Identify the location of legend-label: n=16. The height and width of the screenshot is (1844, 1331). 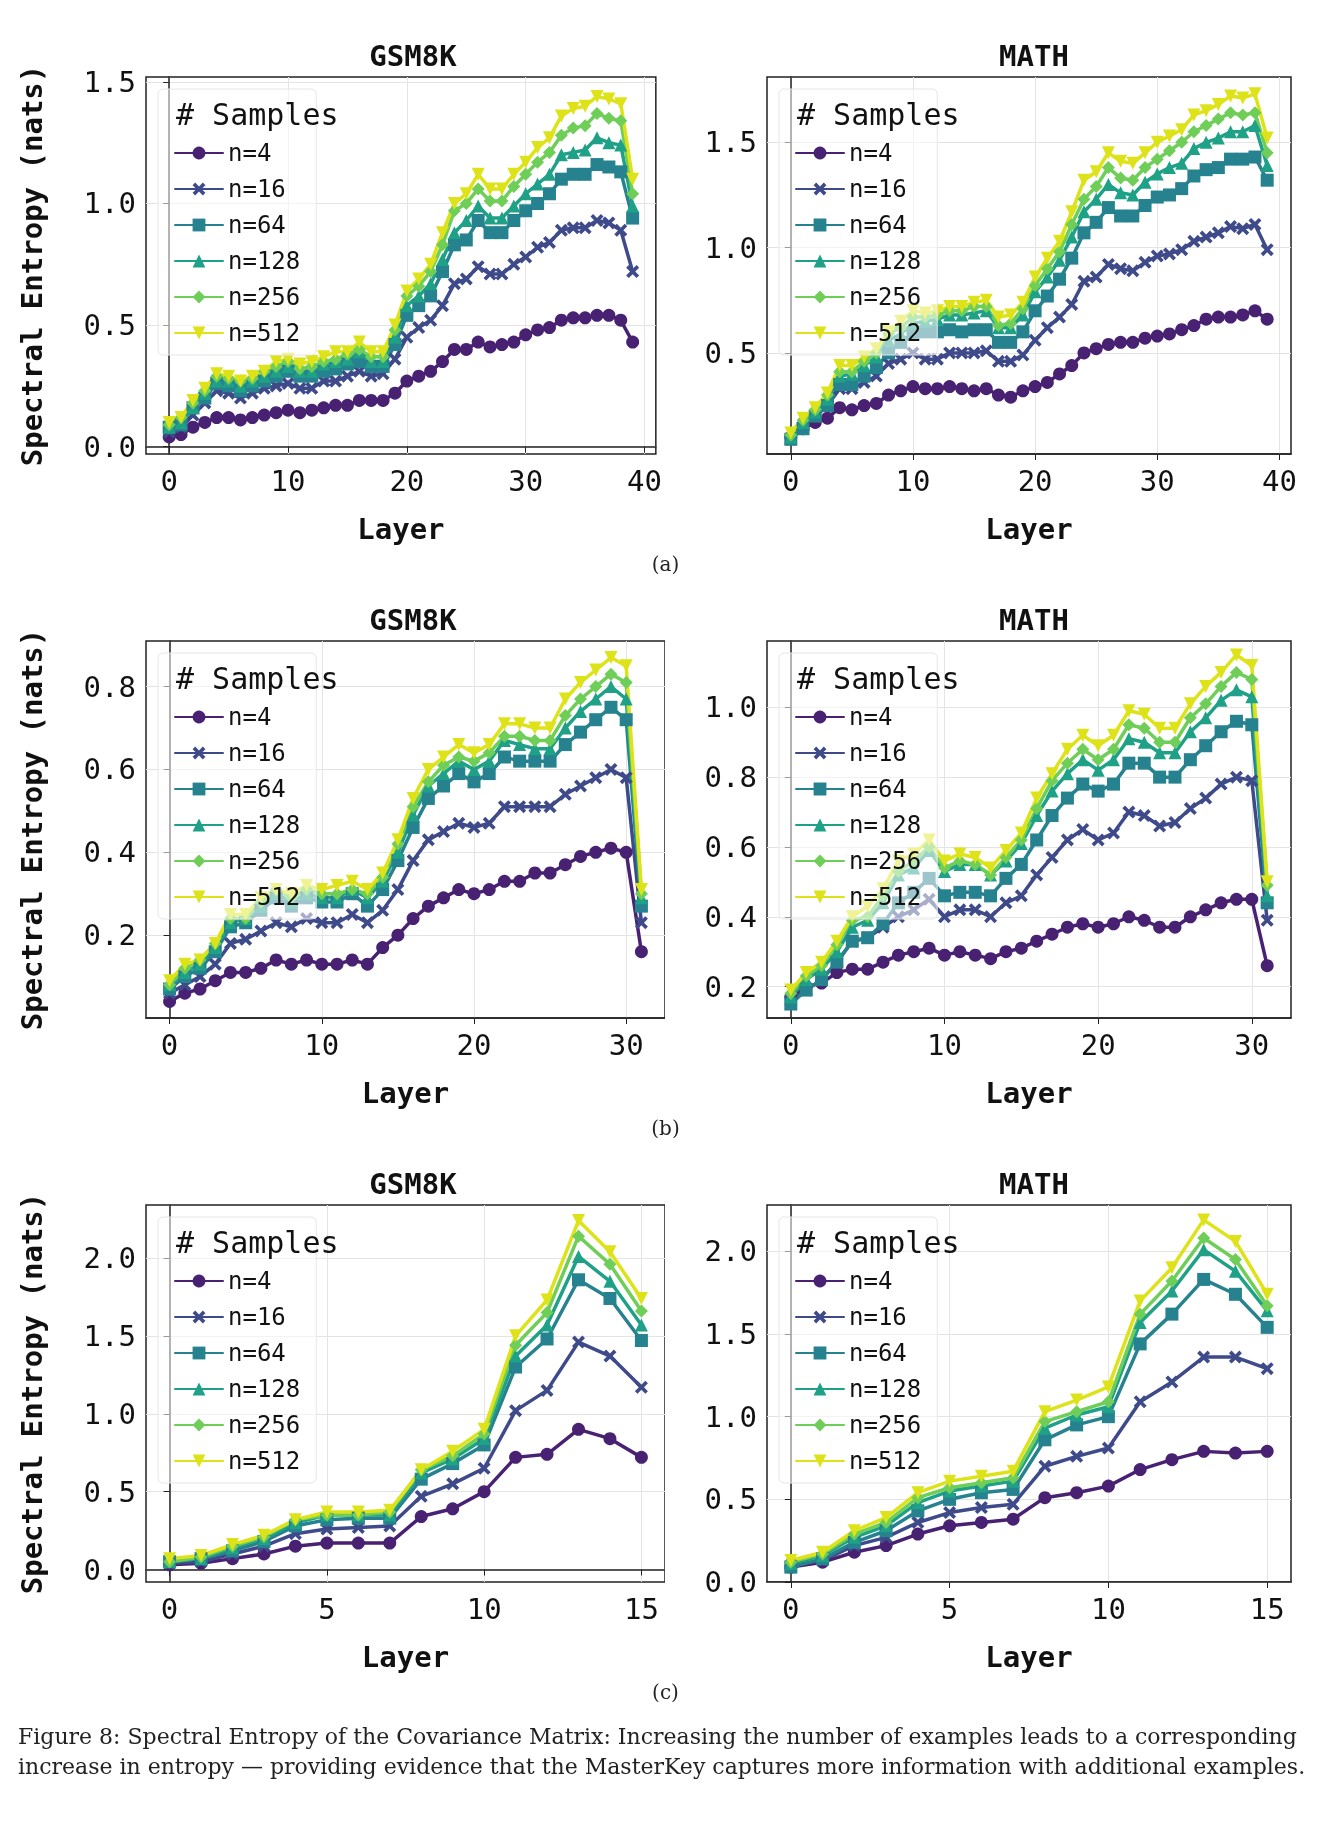
(878, 189).